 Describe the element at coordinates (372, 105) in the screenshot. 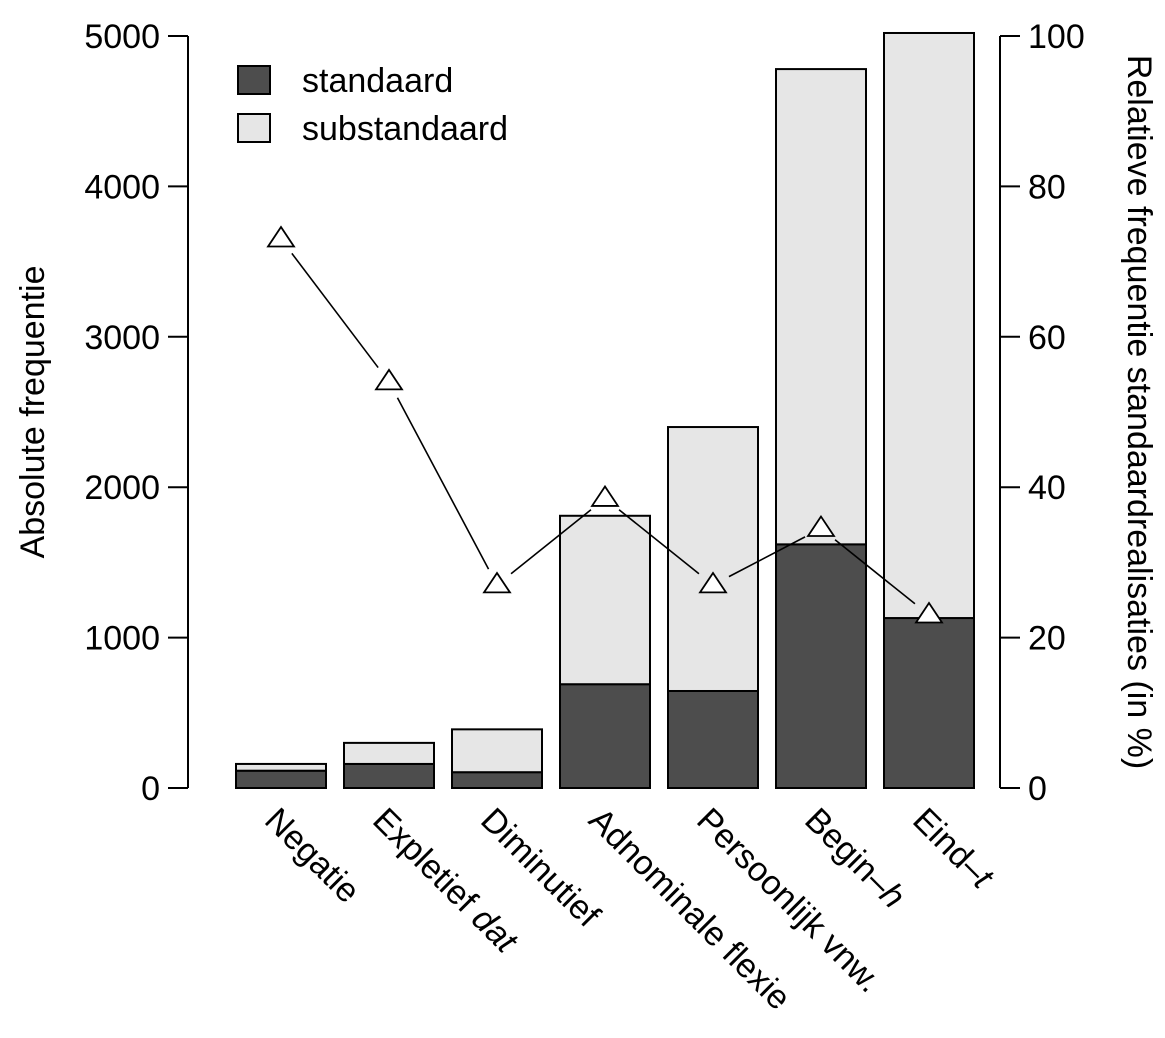

I see `legend: standaard substandaard` at that location.